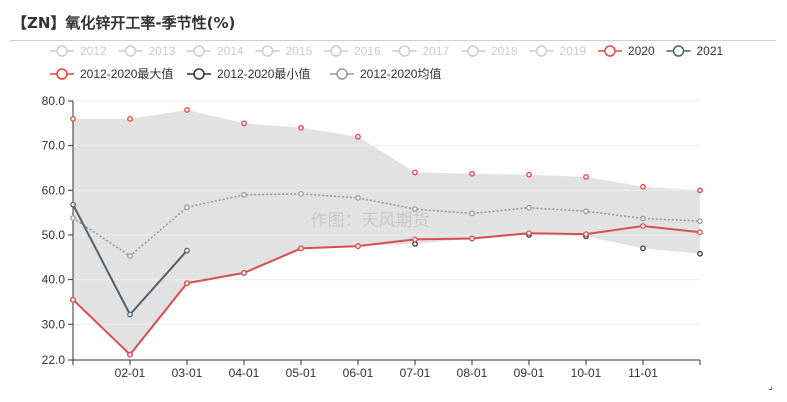 The height and width of the screenshot is (402, 787). I want to click on legend-label: 2014, so click(230, 51).